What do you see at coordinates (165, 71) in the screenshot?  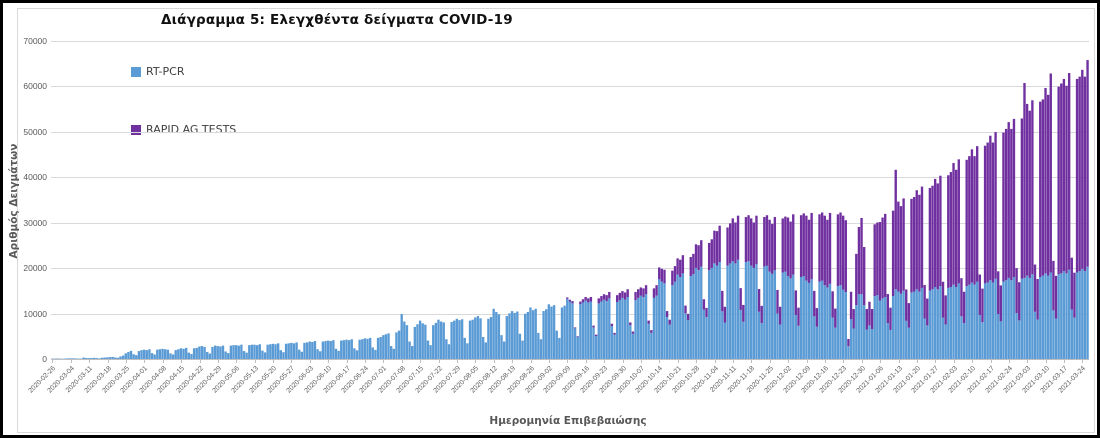 I see `legend-label-rt-pcr: RT-PCR` at bounding box center [165, 71].